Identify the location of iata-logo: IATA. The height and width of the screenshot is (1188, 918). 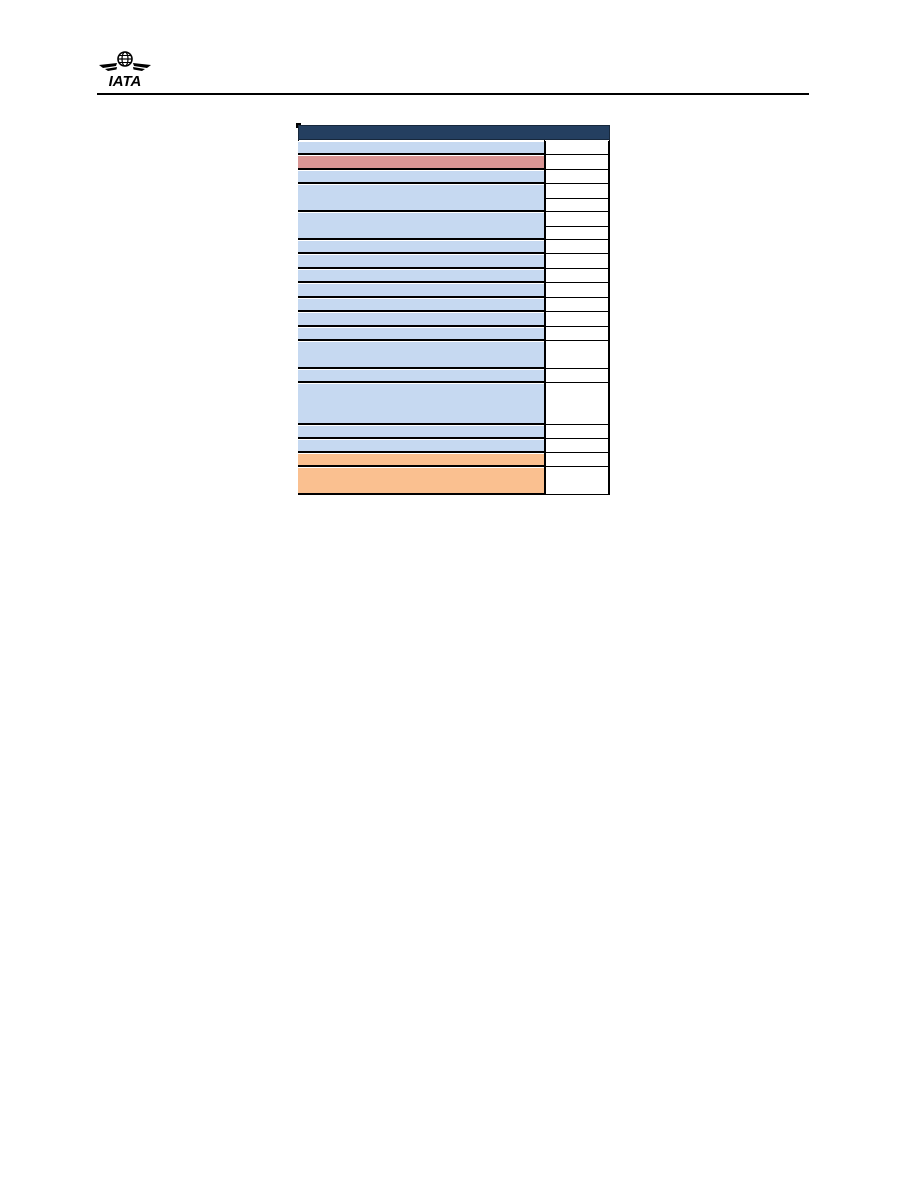
(125, 70).